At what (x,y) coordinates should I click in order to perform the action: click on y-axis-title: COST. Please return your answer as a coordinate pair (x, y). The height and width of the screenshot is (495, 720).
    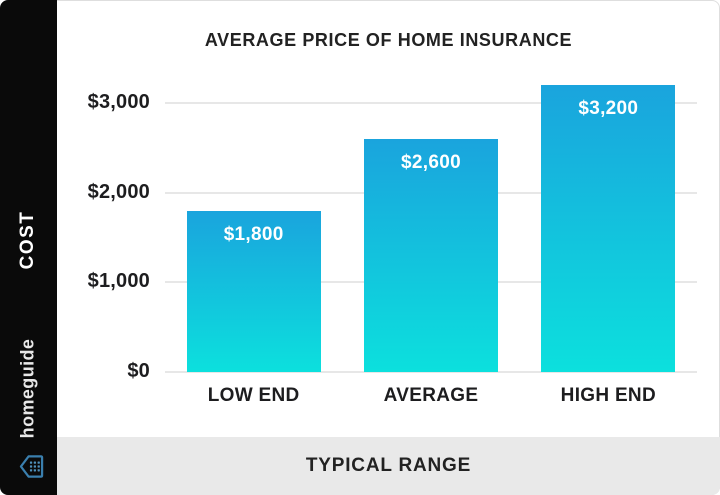
    Looking at the image, I should click on (27, 240).